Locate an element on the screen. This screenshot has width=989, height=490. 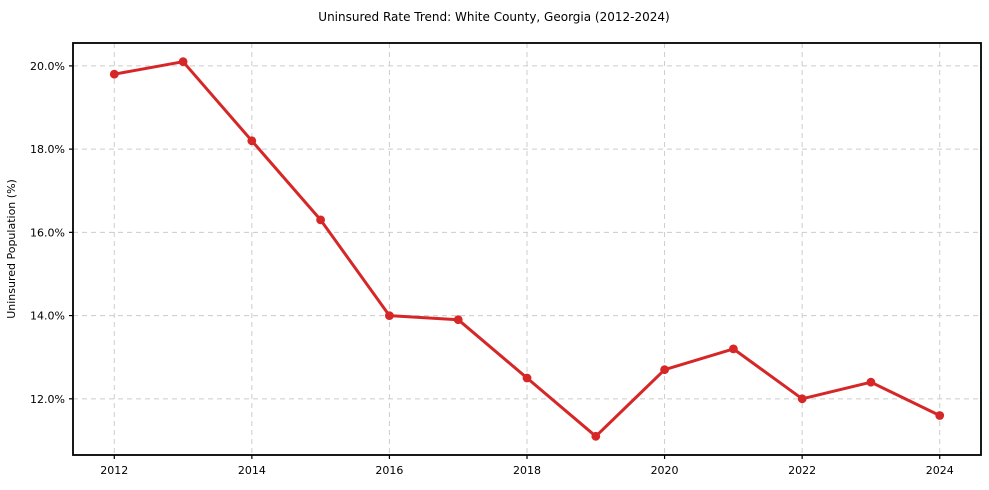
x-tick-label: 2014 is located at coordinates (252, 470).